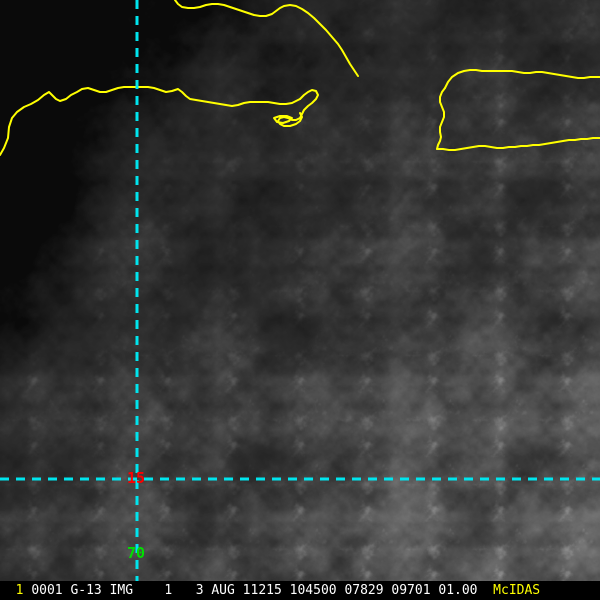 This screenshot has width=600, height=600. Describe the element at coordinates (19, 590) in the screenshot. I see `frame-number: 1` at that location.